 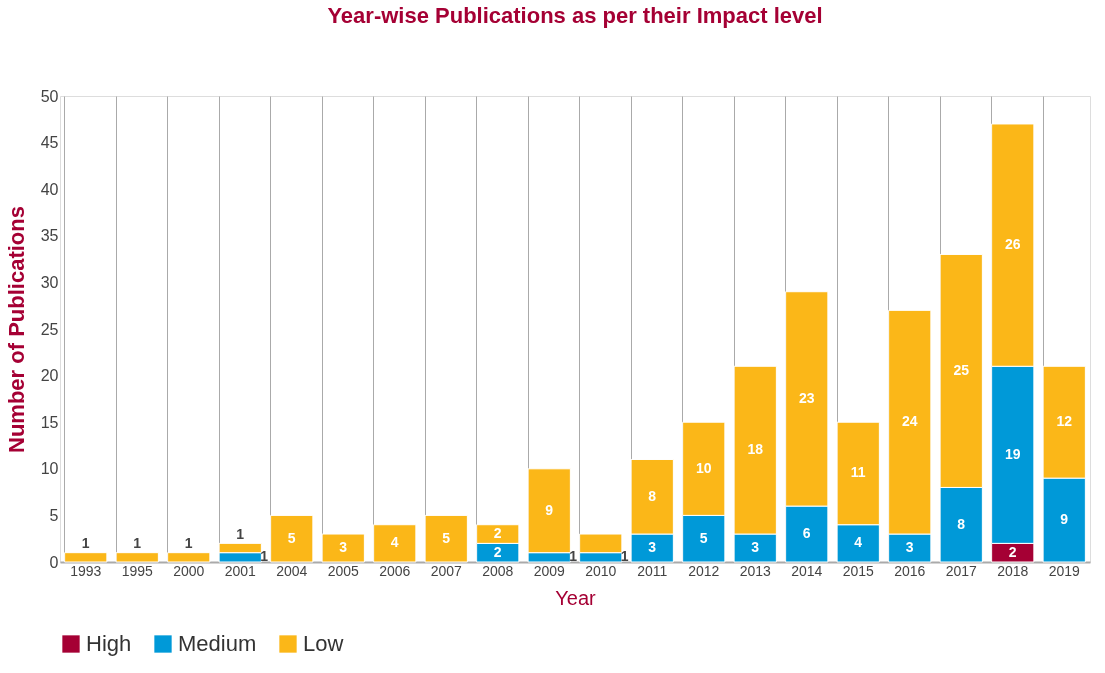 What do you see at coordinates (703, 467) in the screenshot?
I see `data-label: 10` at bounding box center [703, 467].